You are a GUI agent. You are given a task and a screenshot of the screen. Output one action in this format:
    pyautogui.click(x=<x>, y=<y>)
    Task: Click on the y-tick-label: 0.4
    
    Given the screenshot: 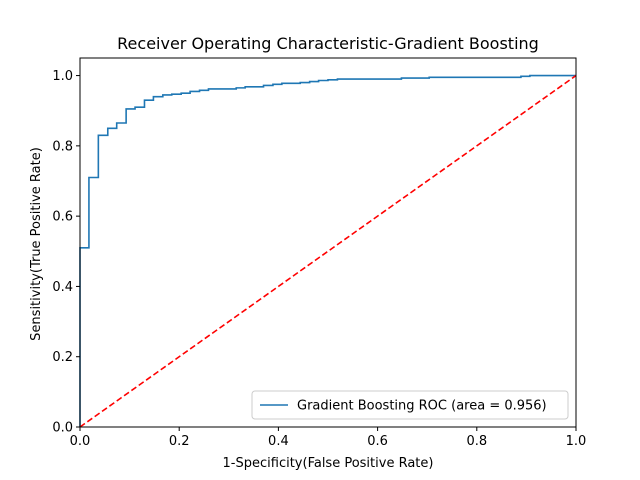 What is the action you would take?
    pyautogui.click(x=62, y=287)
    